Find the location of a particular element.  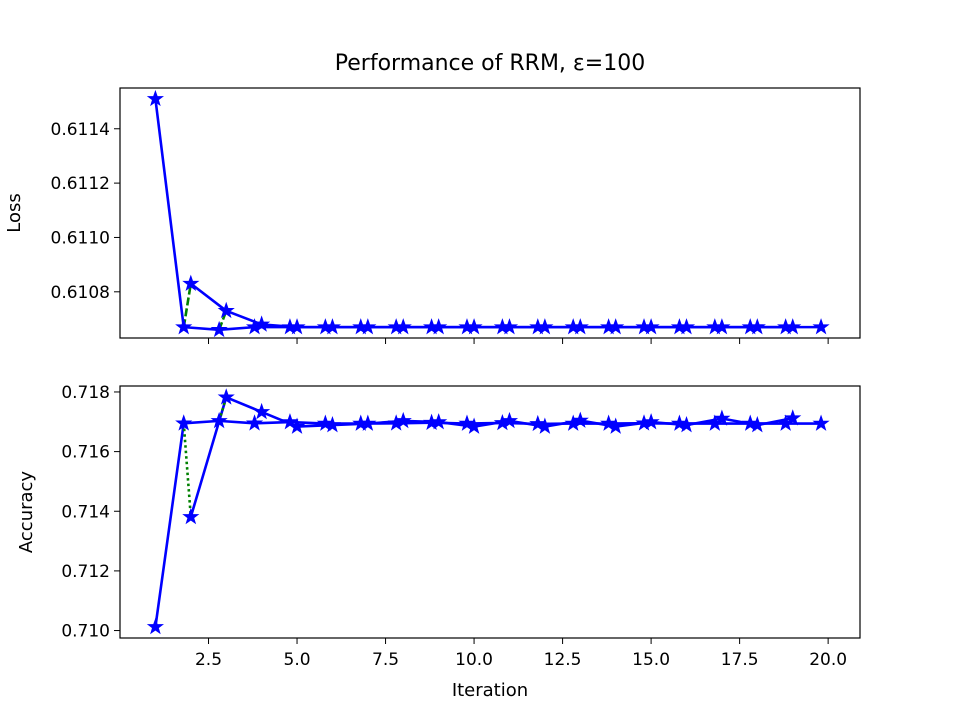

x-tick-label: 2.5 is located at coordinates (208, 660).